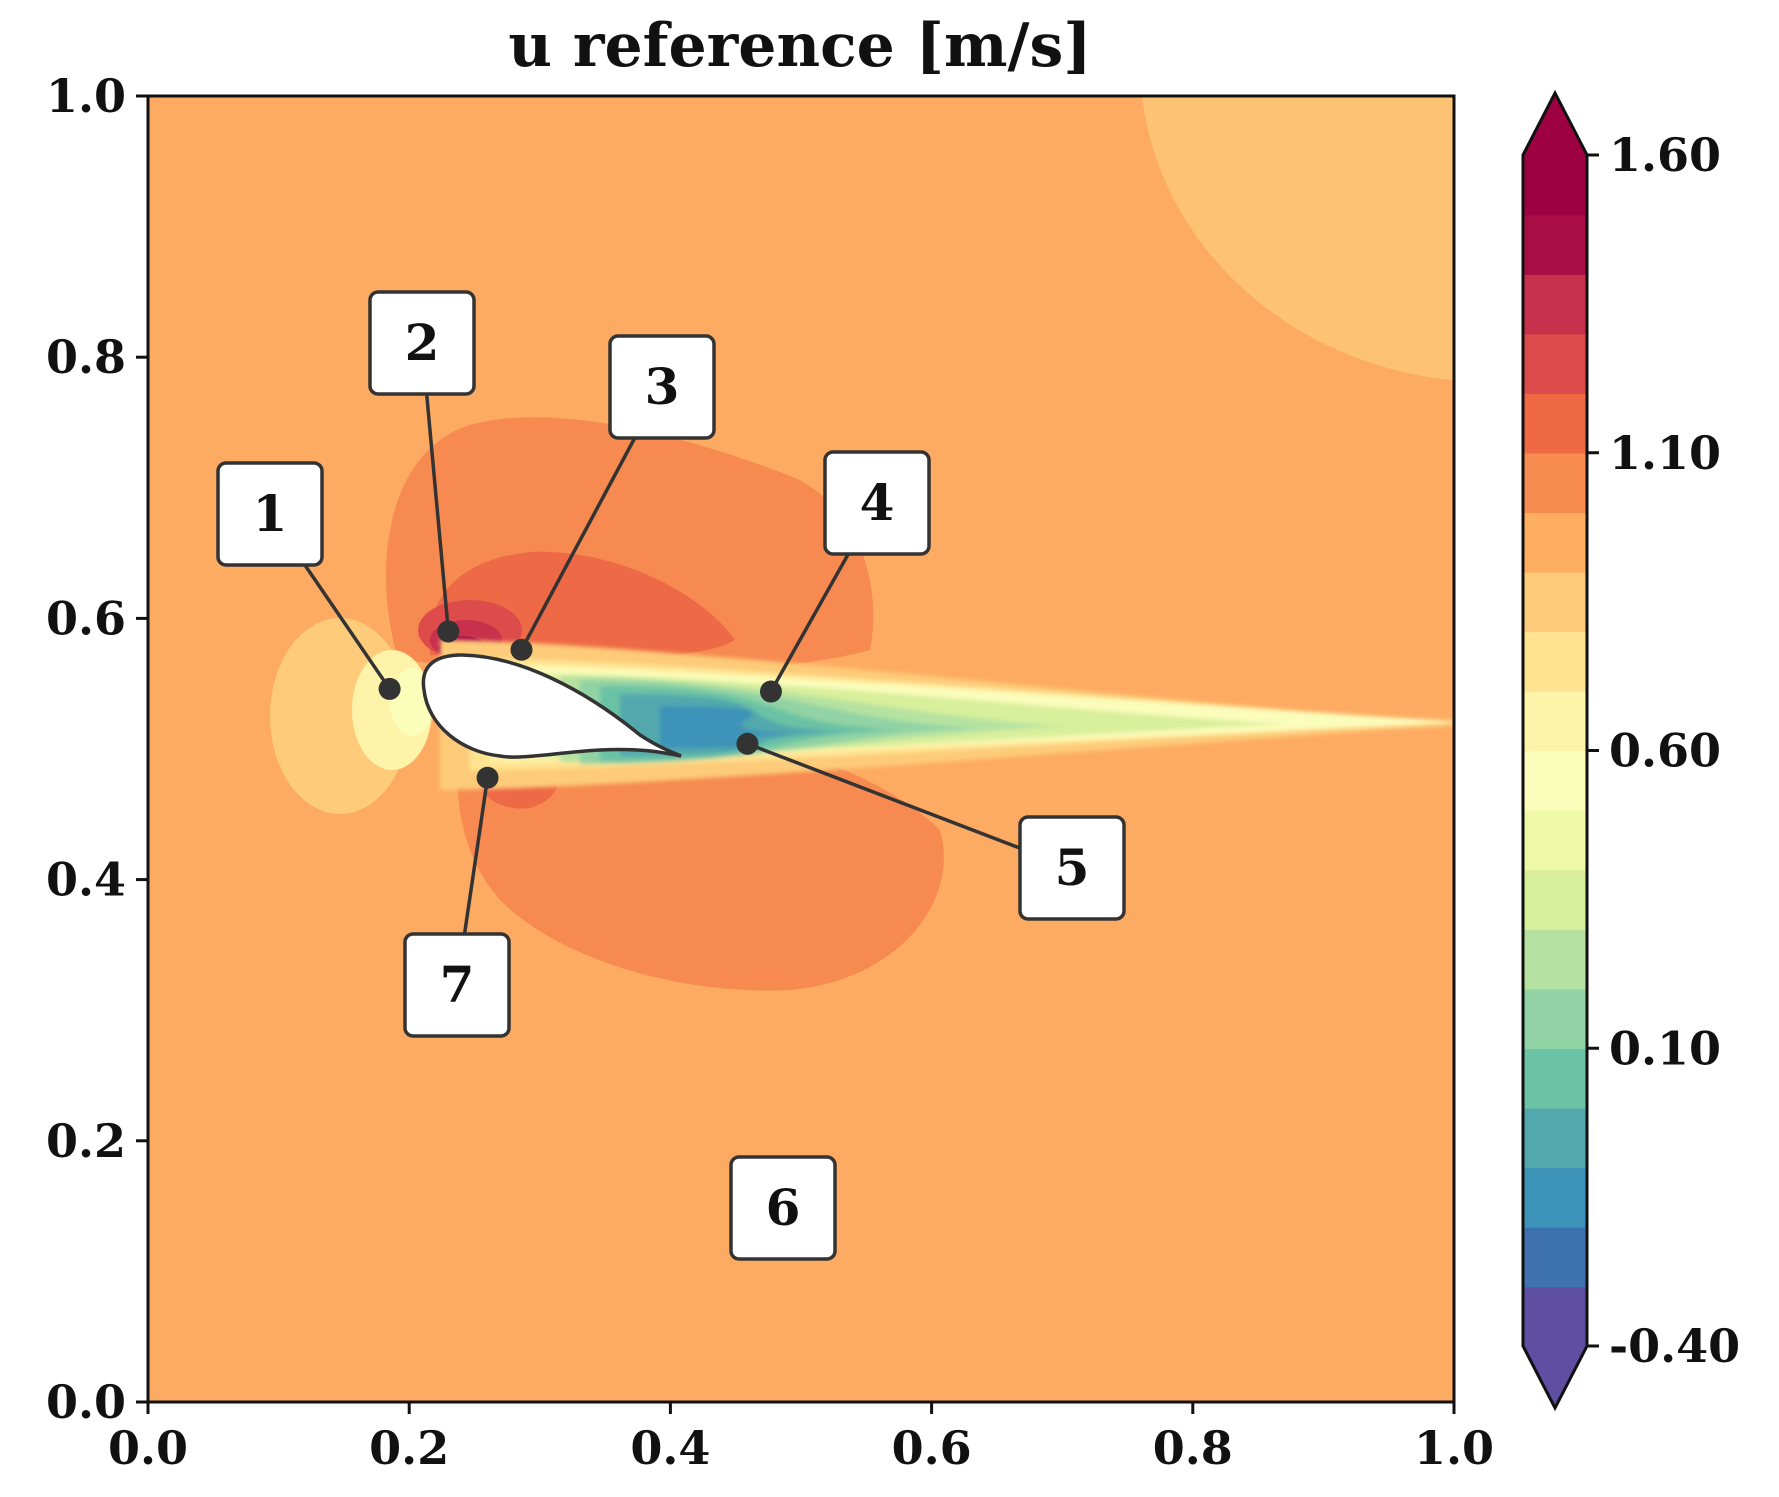  What do you see at coordinates (932, 1448) in the screenshot?
I see `x-tick-label: 0.6` at bounding box center [932, 1448].